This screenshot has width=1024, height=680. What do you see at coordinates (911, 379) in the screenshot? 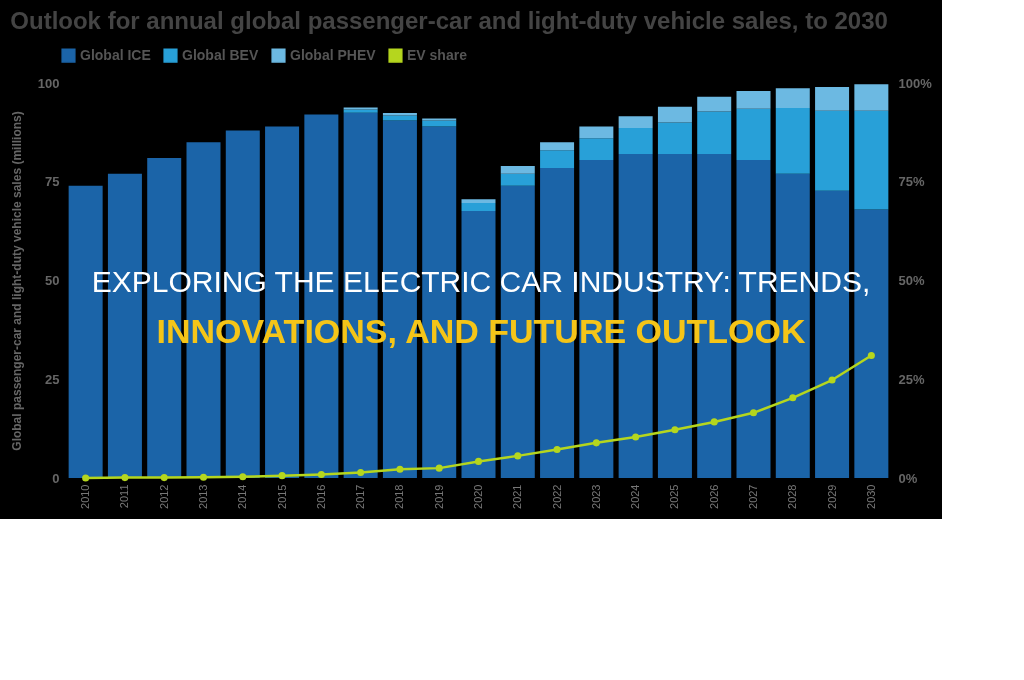
I see `y2-tick-label: 25%` at bounding box center [911, 379].